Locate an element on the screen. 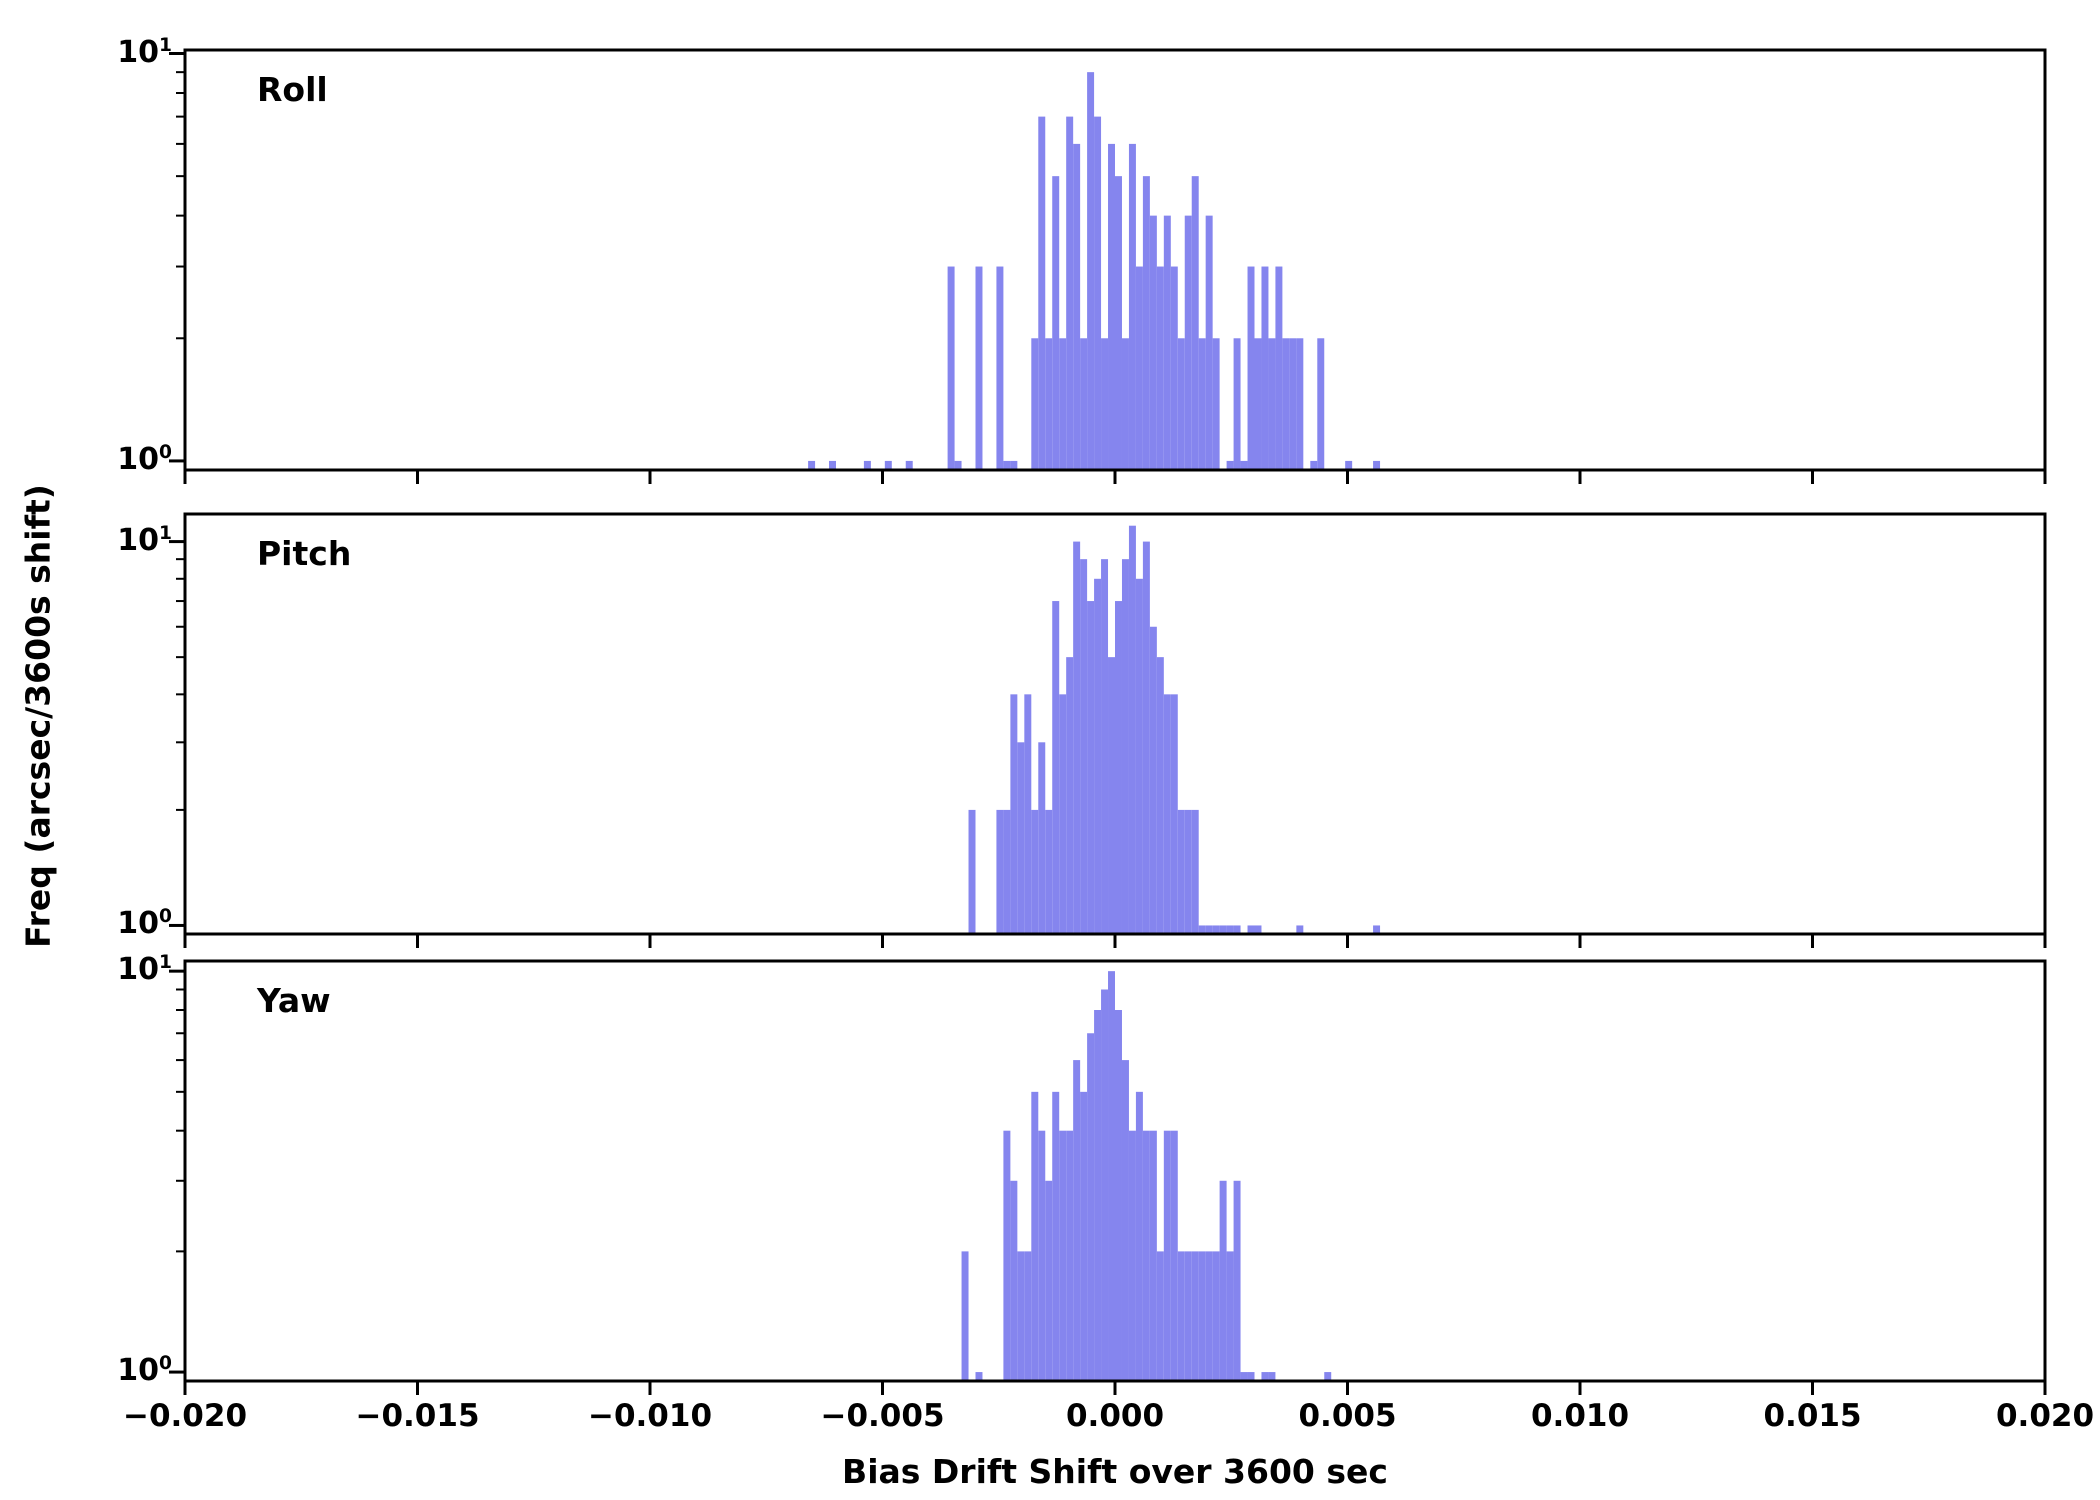 The image size is (2100, 1500). x-tick-label: 0.010 is located at coordinates (1580, 1416).